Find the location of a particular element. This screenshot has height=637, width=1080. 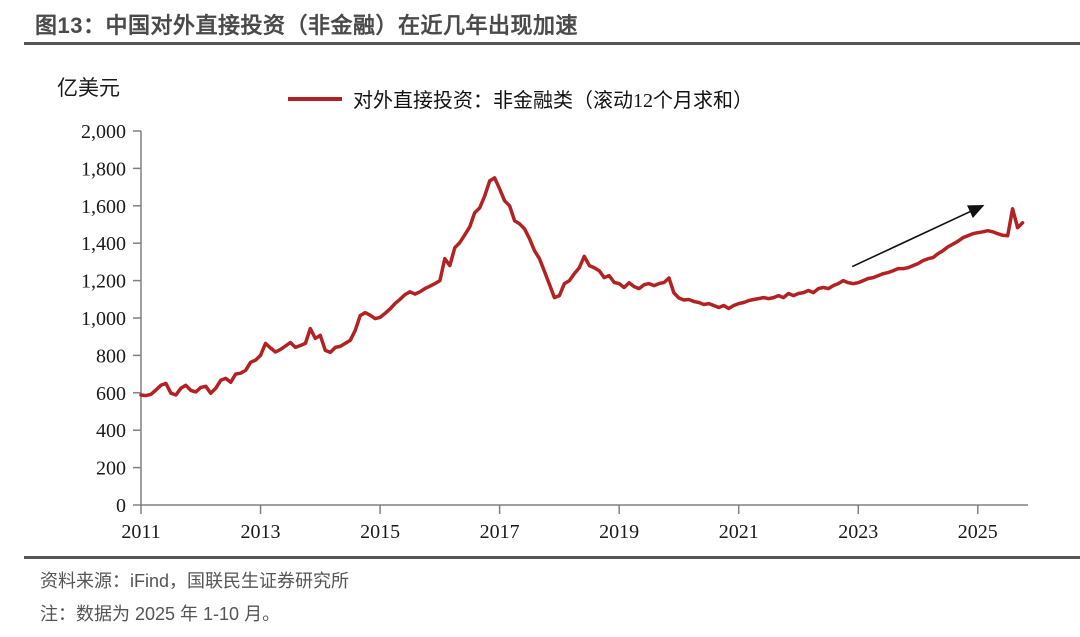

legend: 对外直接投资：非金融类（滚动12个月求和） is located at coordinates (520, 98).